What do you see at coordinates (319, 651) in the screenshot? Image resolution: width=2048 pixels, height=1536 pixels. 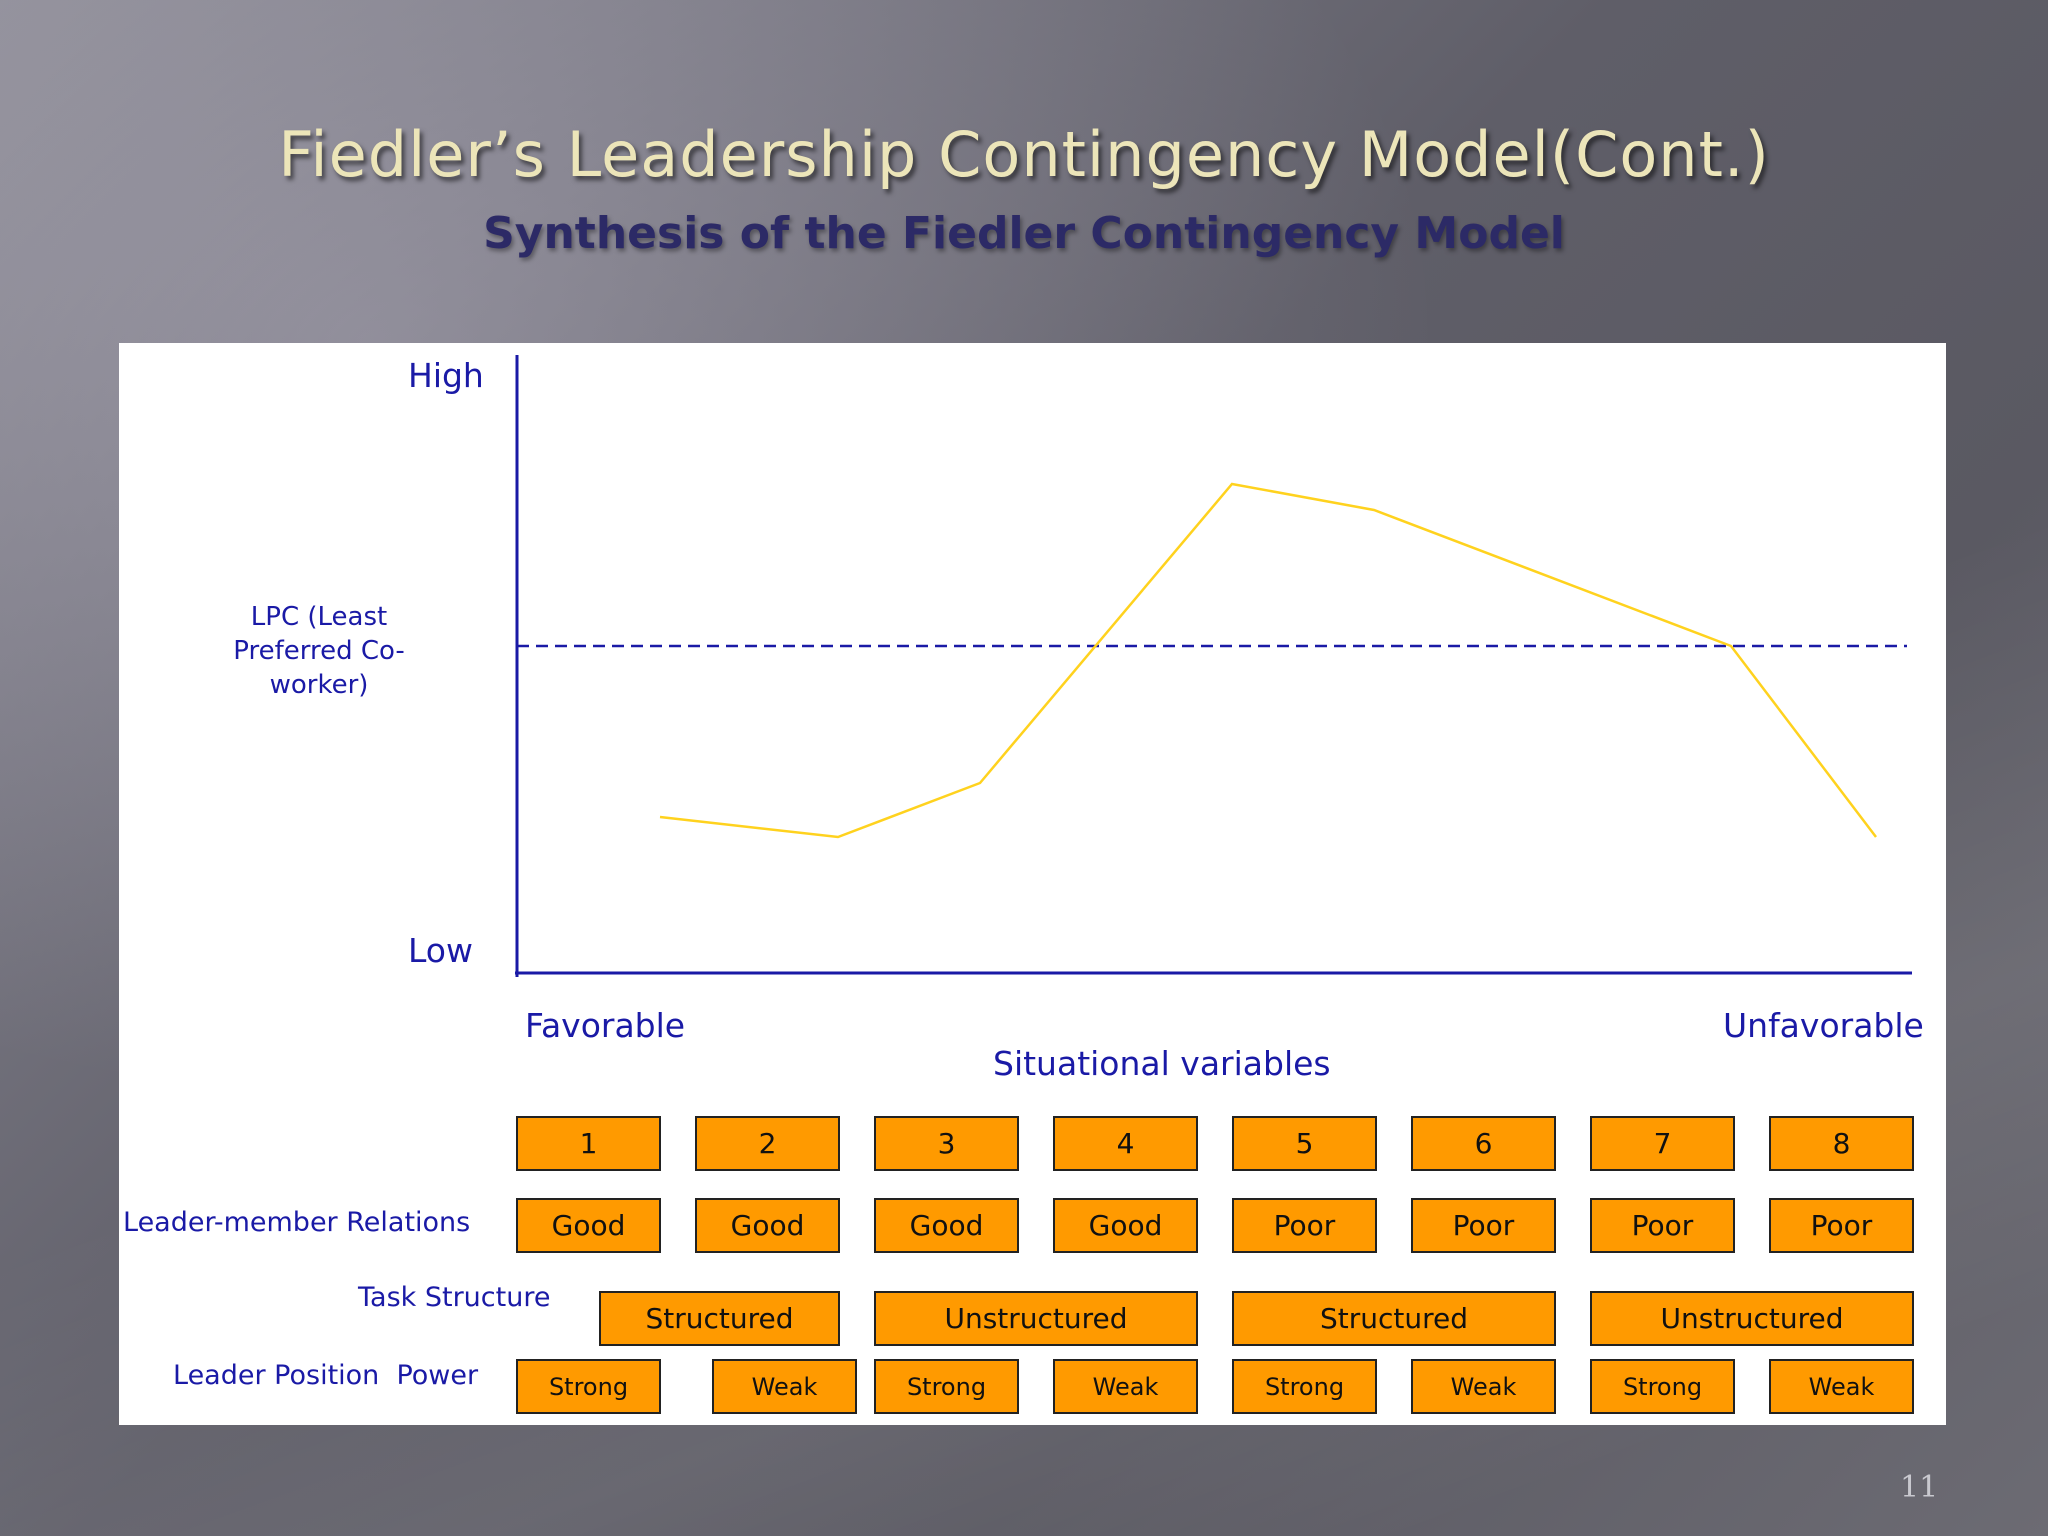 I see `y-axis-label: LPC (Least Preferred Co-worker)` at bounding box center [319, 651].